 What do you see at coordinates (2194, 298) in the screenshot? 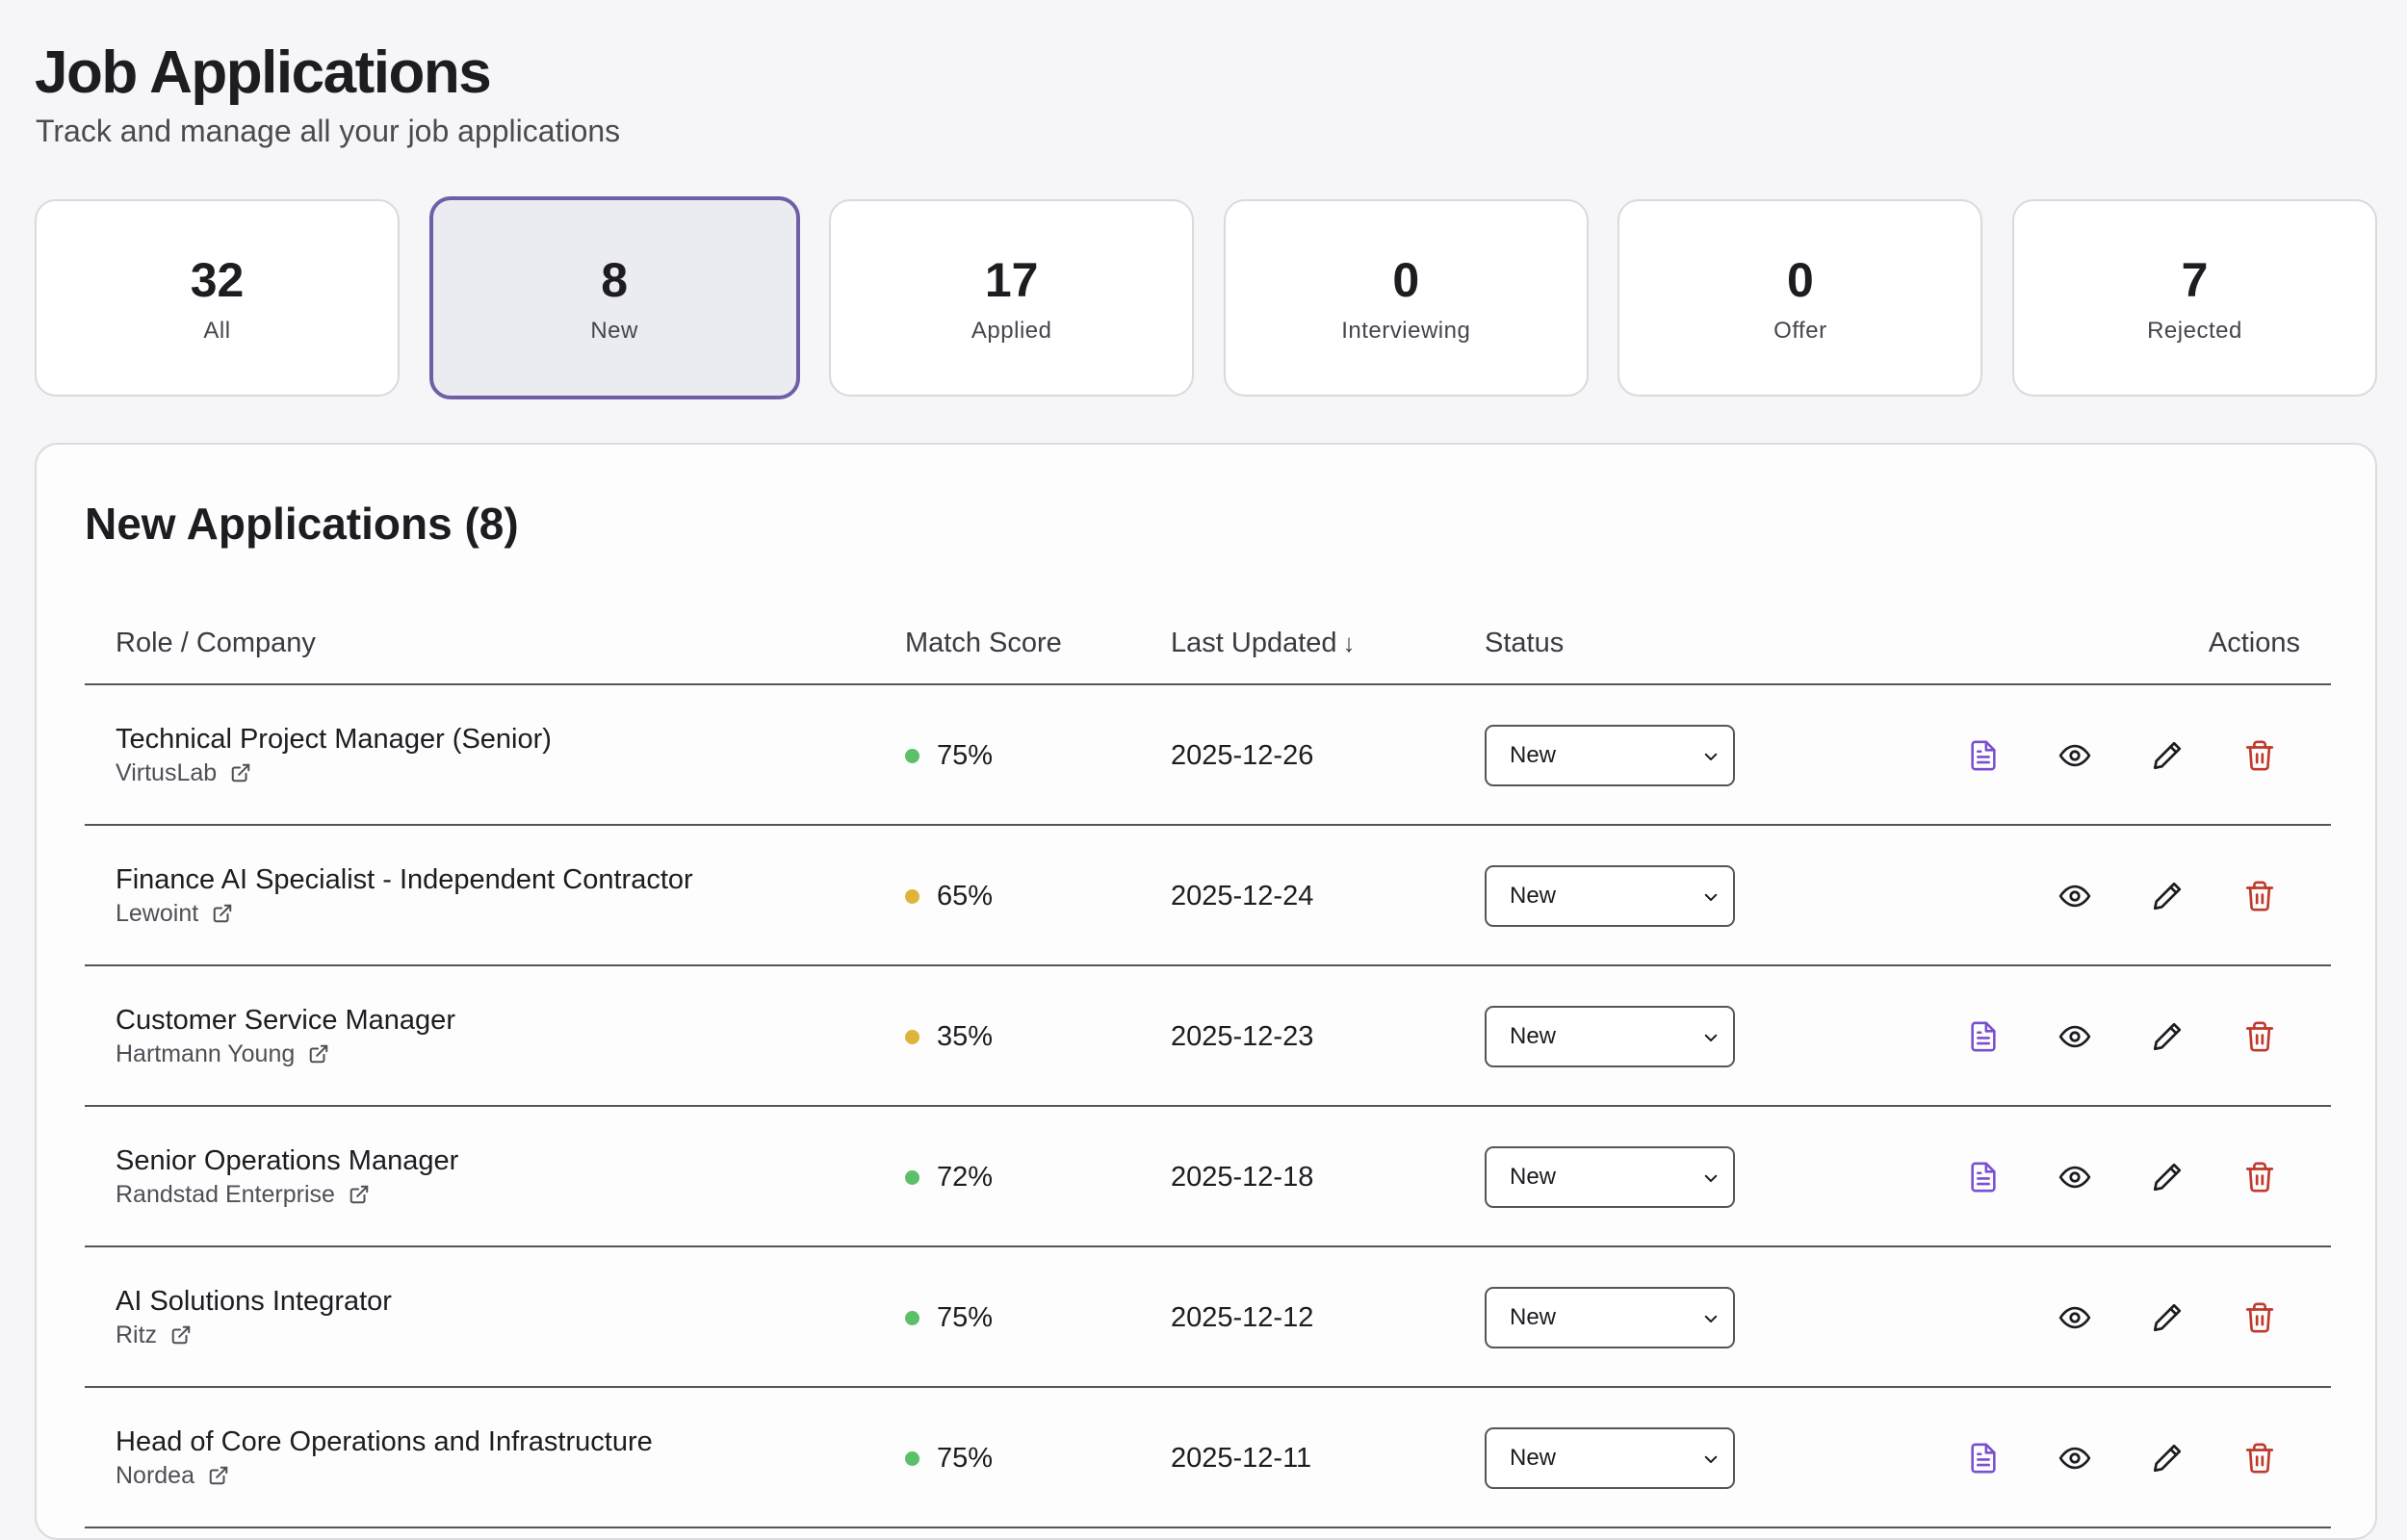
I see `stat-card-rejected: 7 Rejected` at bounding box center [2194, 298].